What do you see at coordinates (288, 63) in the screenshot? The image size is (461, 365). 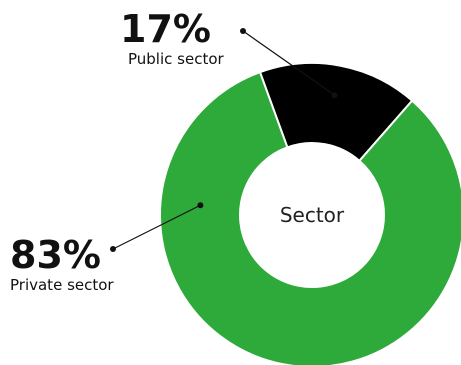 I see `public-sector-leader-line` at bounding box center [288, 63].